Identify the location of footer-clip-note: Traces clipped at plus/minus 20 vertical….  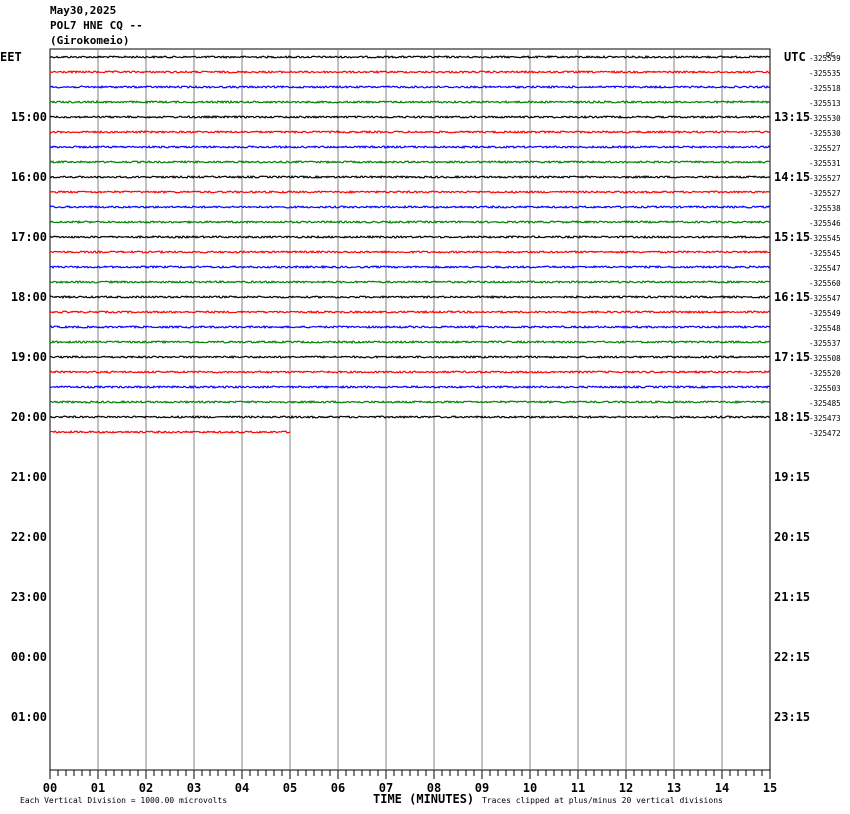
(602, 800).